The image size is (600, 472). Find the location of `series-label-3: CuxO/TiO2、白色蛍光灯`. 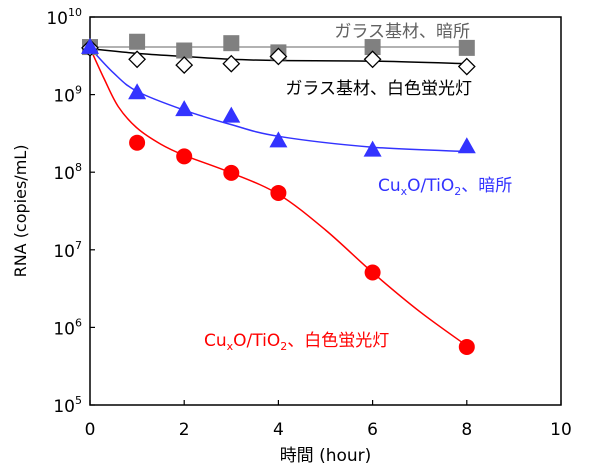

series-label-3: CuxO/TiO2、白色蛍光灯 is located at coordinates (296, 342).